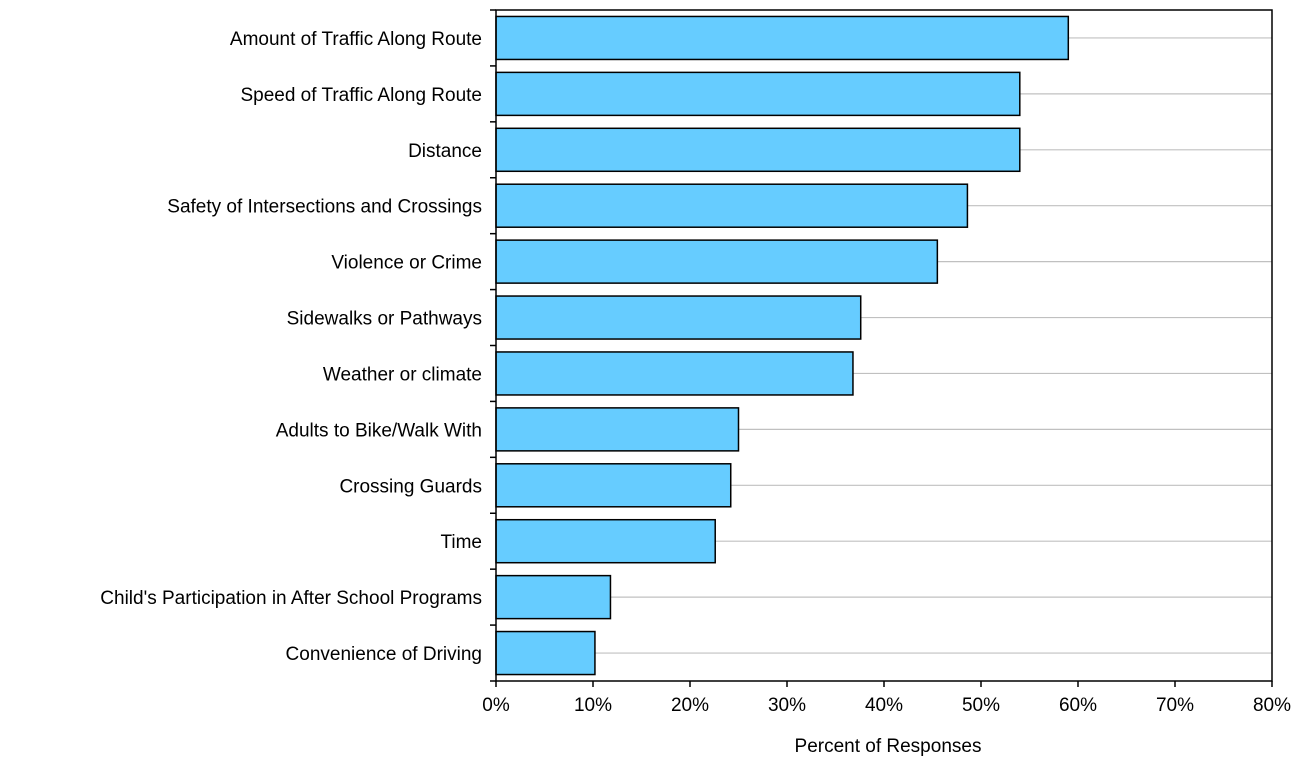  I want to click on category-label: Adults to Bike/Walk With, so click(379, 430).